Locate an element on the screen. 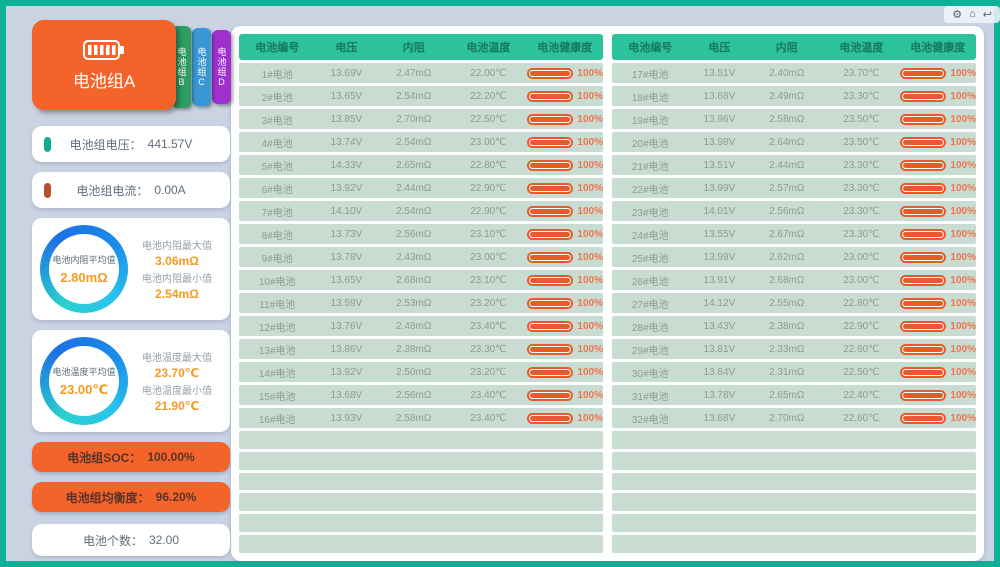 This screenshot has width=1000, height=567. table-cell: 14.33V is located at coordinates (346, 165).